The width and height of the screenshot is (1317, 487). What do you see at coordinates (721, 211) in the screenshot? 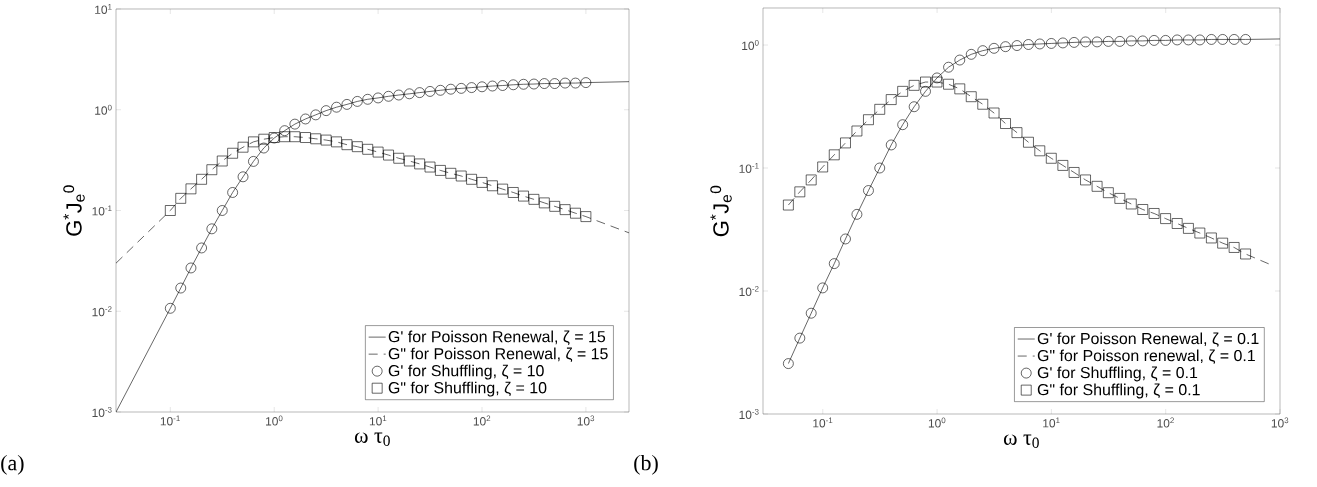
I see `y-axis-title: G$^{*}$J$_{e}$0` at bounding box center [721, 211].